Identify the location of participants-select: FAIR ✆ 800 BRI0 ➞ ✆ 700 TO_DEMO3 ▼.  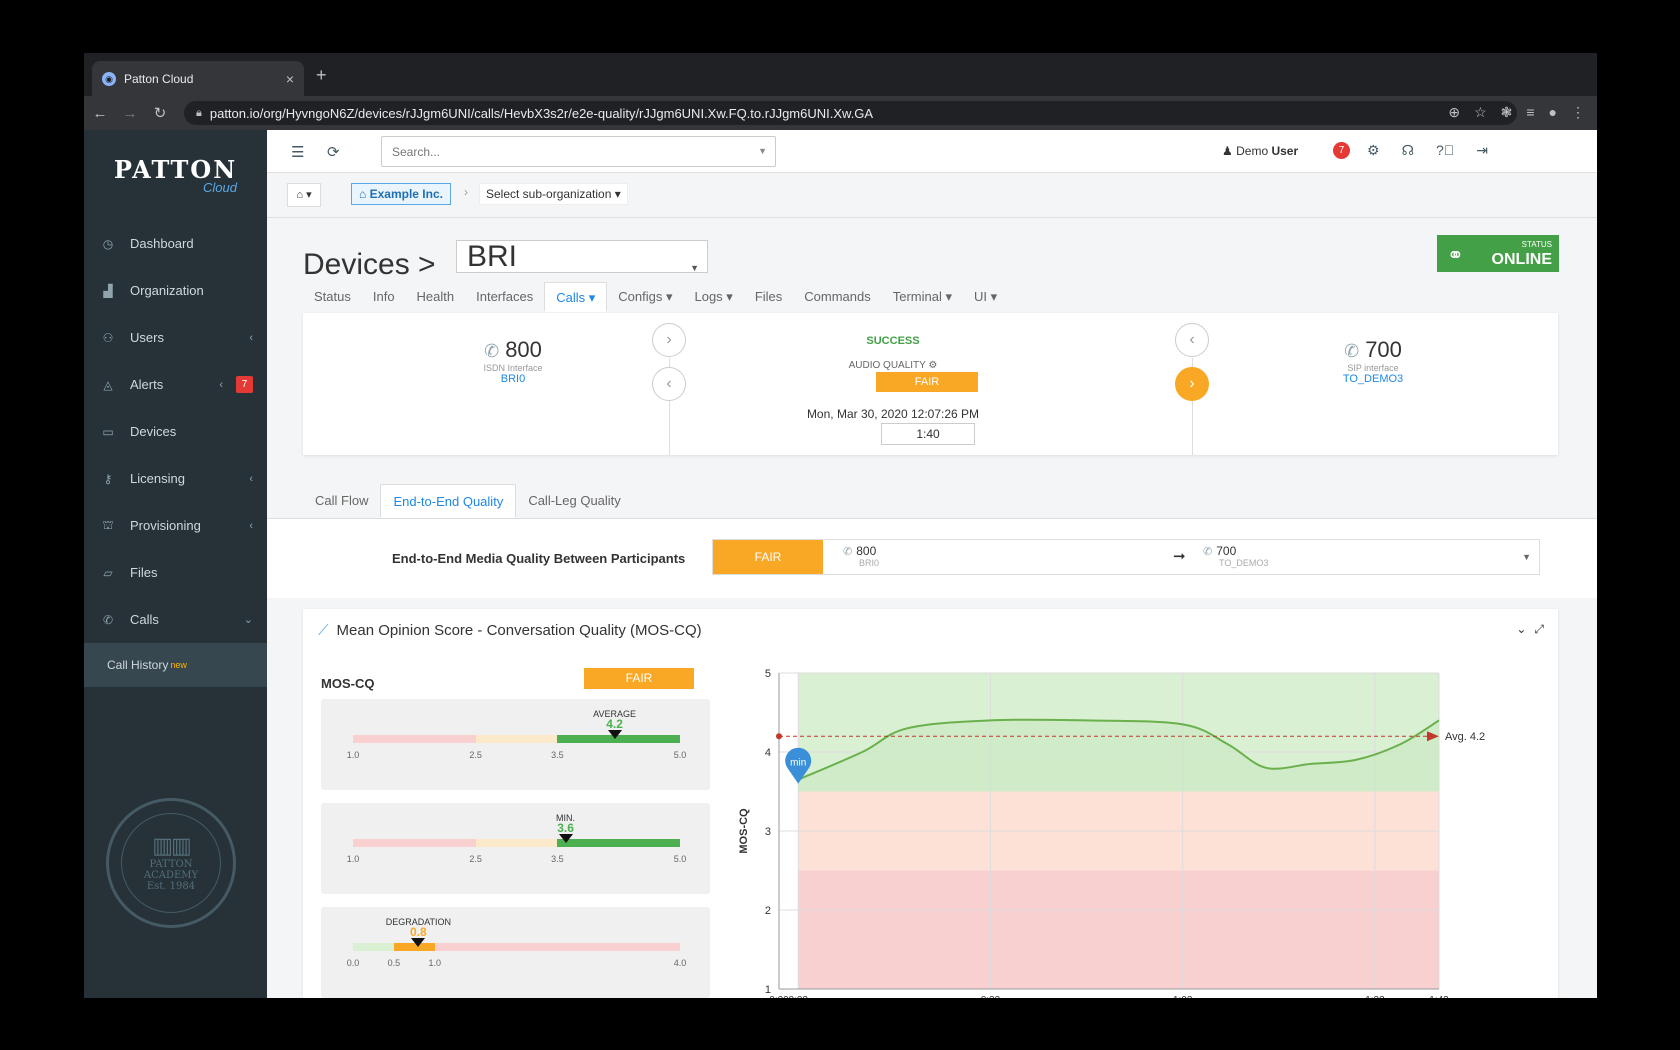
(1126, 557).